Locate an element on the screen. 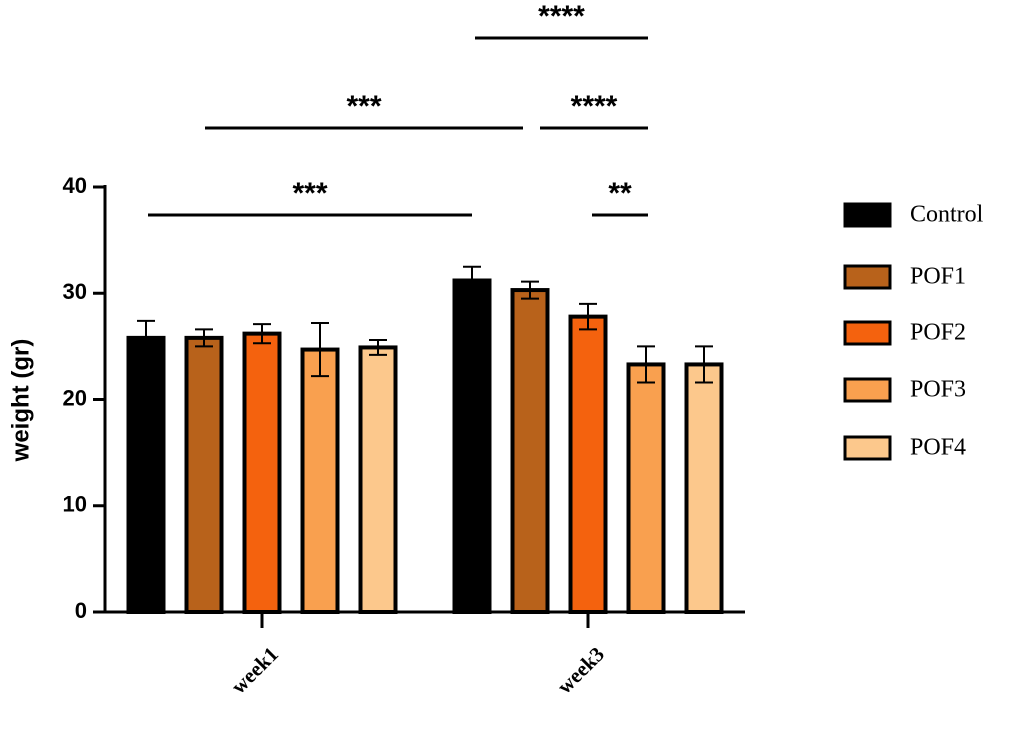  significance-label: ** is located at coordinates (620, 193).